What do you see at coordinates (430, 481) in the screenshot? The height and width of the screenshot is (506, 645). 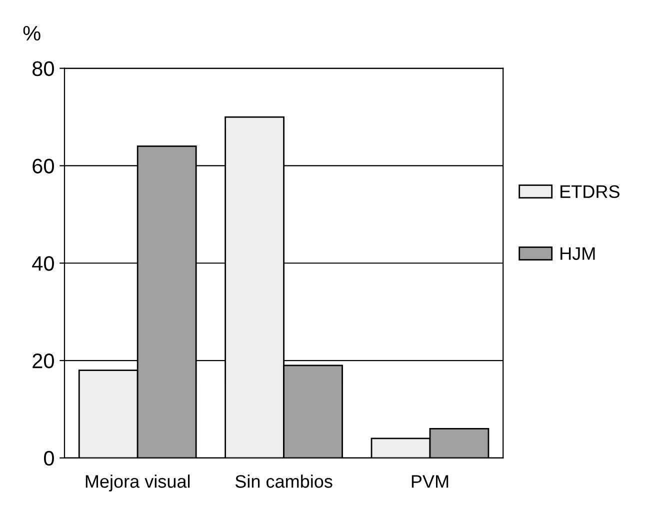 I see `x-tick-label: PVM` at bounding box center [430, 481].